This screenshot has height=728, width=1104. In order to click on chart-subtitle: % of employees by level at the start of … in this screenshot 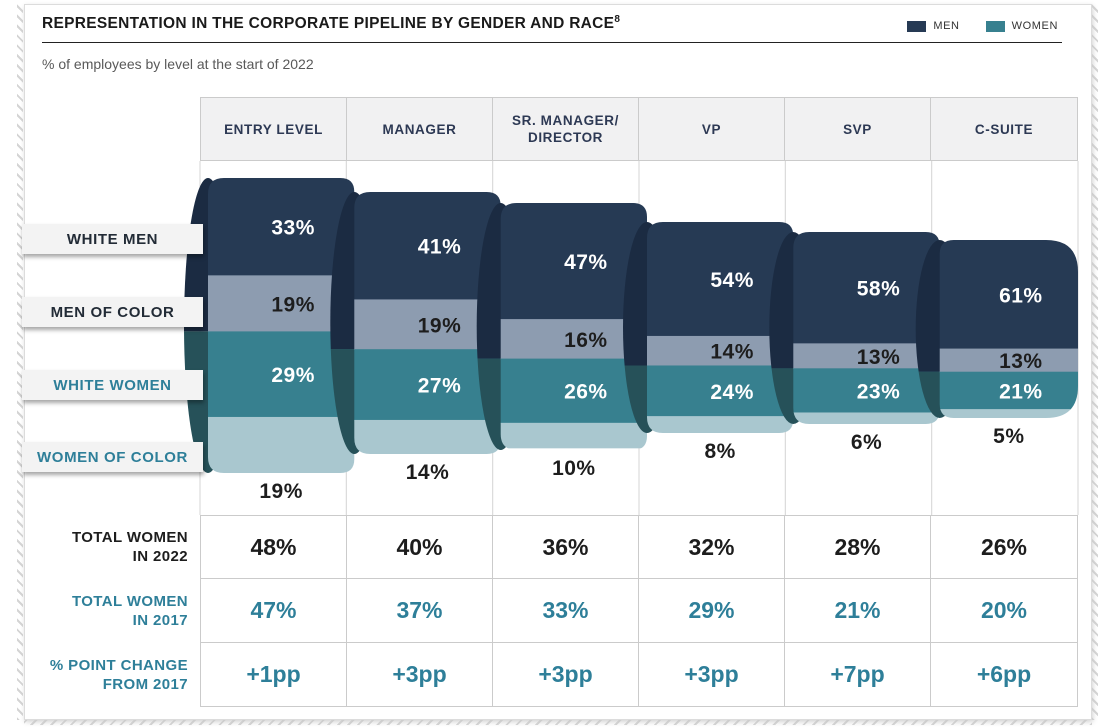, I will do `click(178, 64)`.